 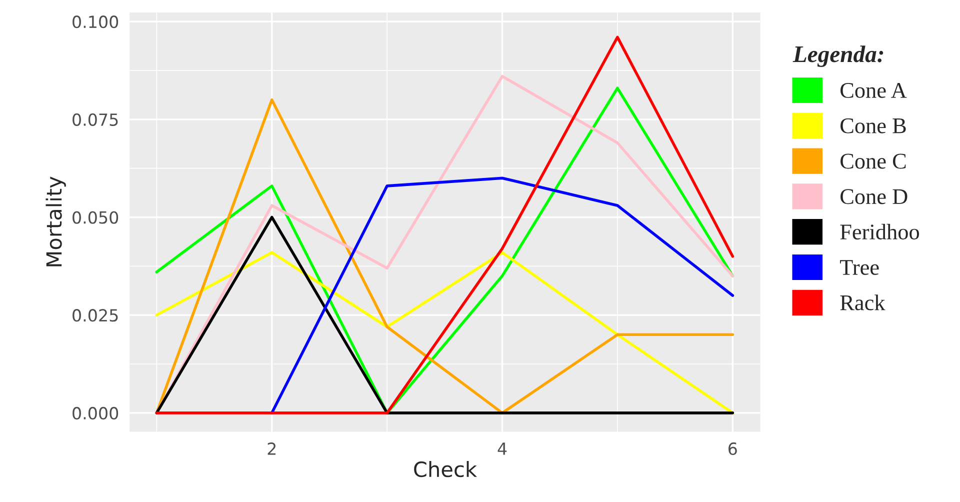 I want to click on y-tick-label: 0.000, so click(x=95, y=413).